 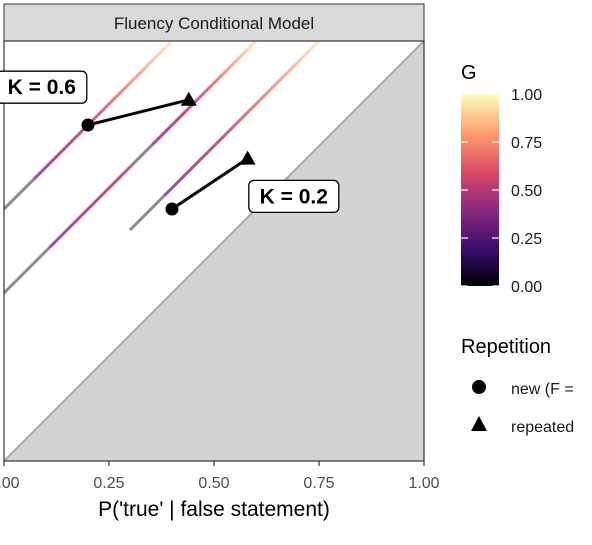 What do you see at coordinates (479, 423) in the screenshot?
I see `legend-triangle-icon` at bounding box center [479, 423].